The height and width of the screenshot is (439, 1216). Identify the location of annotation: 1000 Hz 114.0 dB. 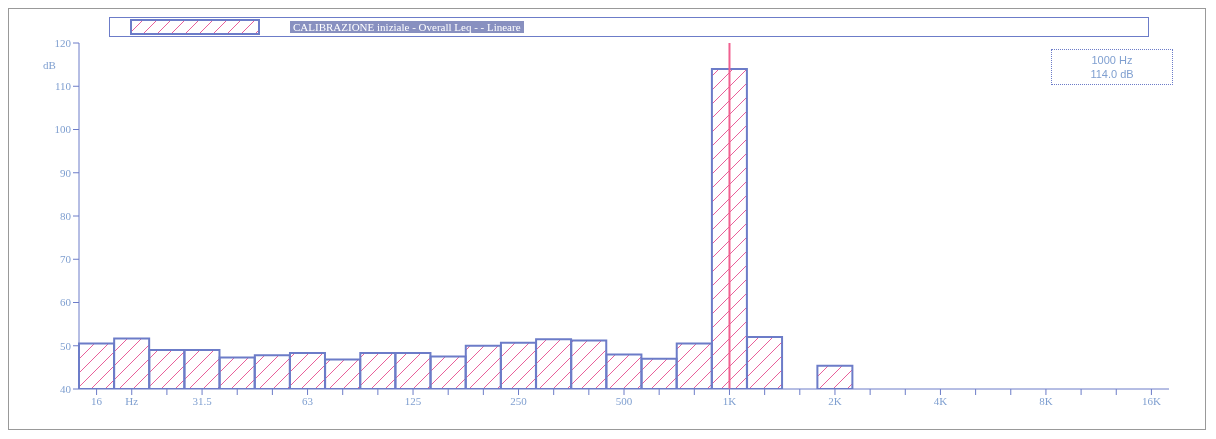
(1112, 67).